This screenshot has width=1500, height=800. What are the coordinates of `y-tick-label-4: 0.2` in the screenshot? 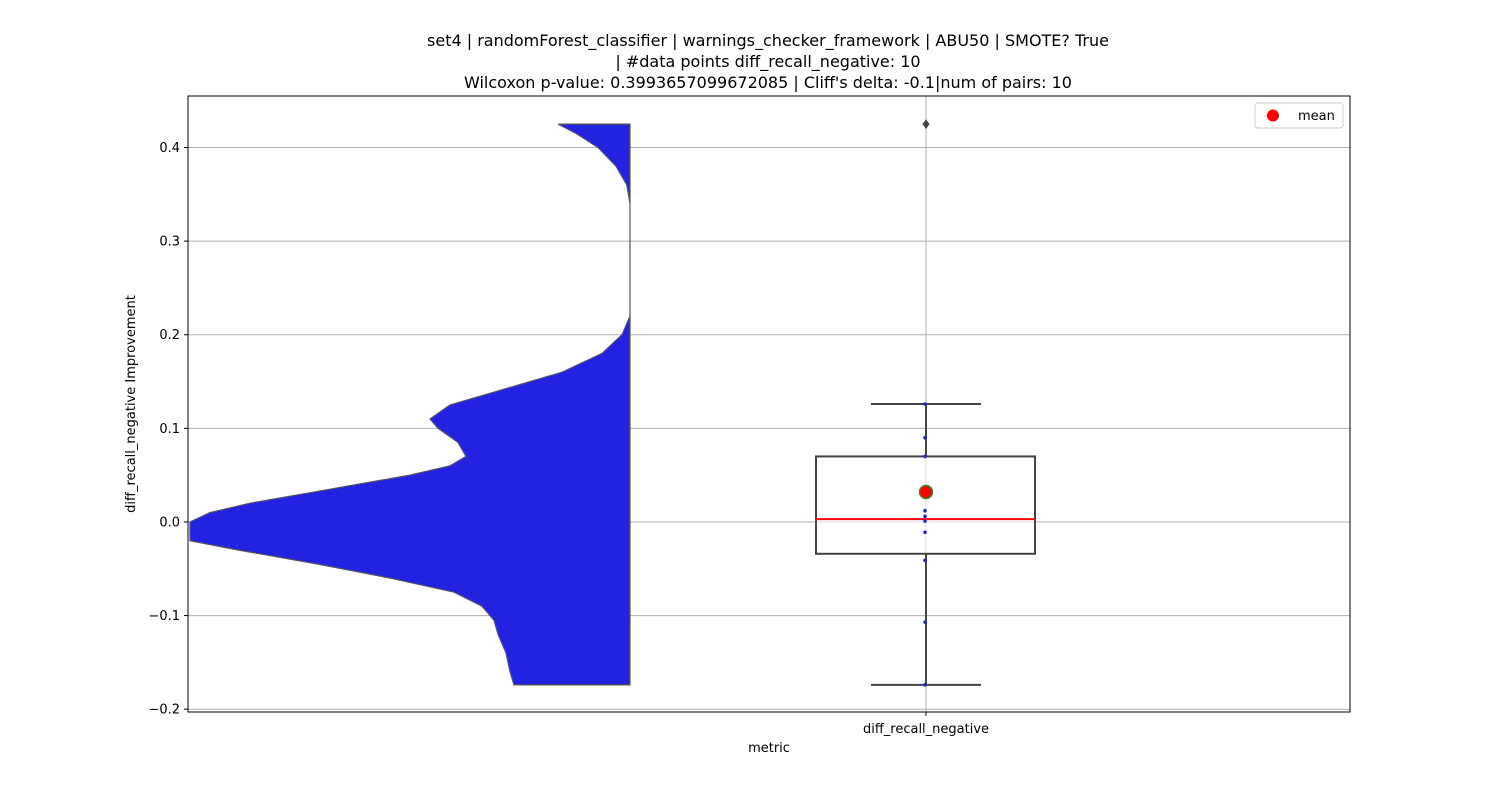 It's located at (169, 335).